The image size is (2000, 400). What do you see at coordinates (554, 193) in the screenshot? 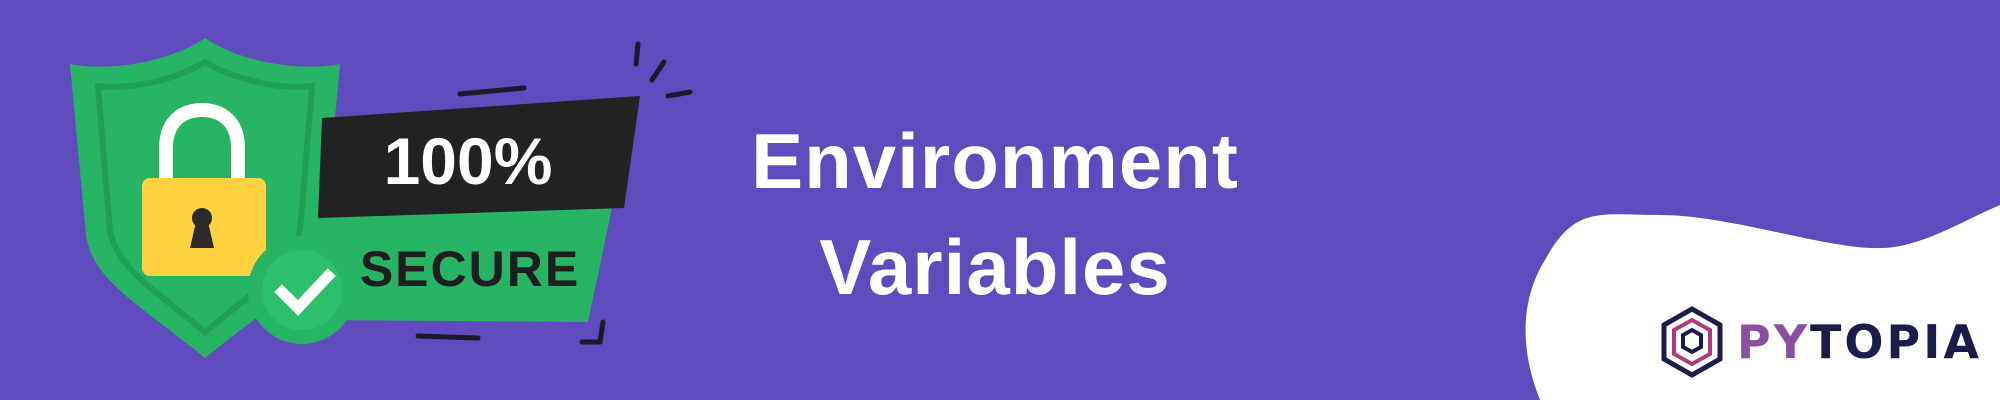
I see `decorative-lines` at bounding box center [554, 193].